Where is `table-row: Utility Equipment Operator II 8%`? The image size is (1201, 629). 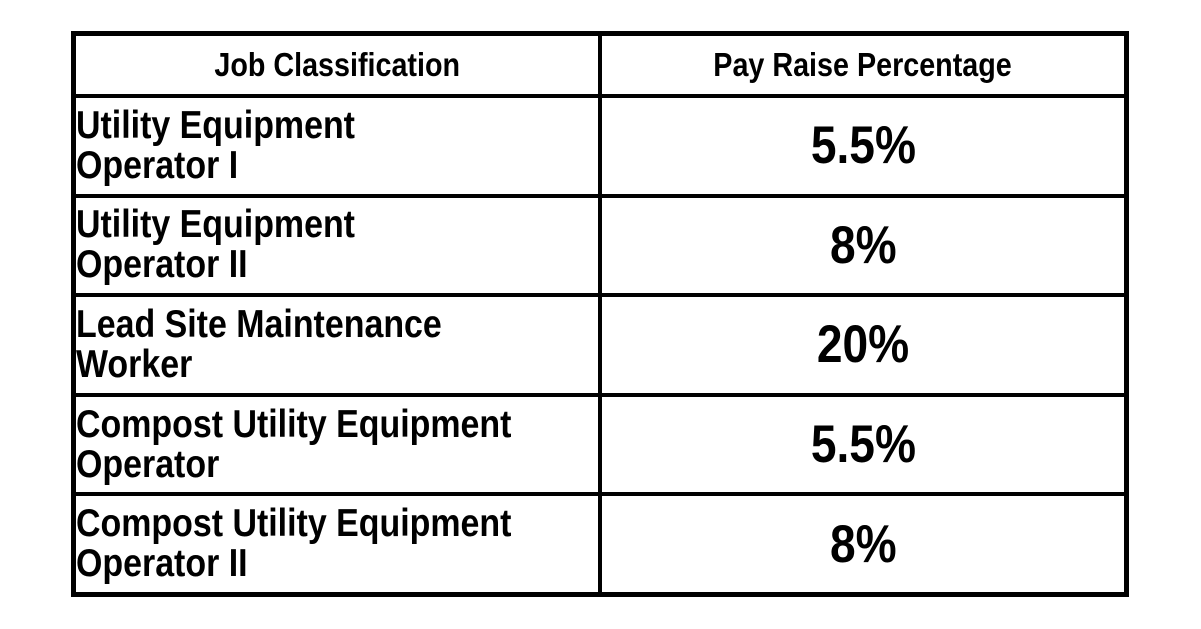 table-row: Utility Equipment Operator II 8% is located at coordinates (600, 245).